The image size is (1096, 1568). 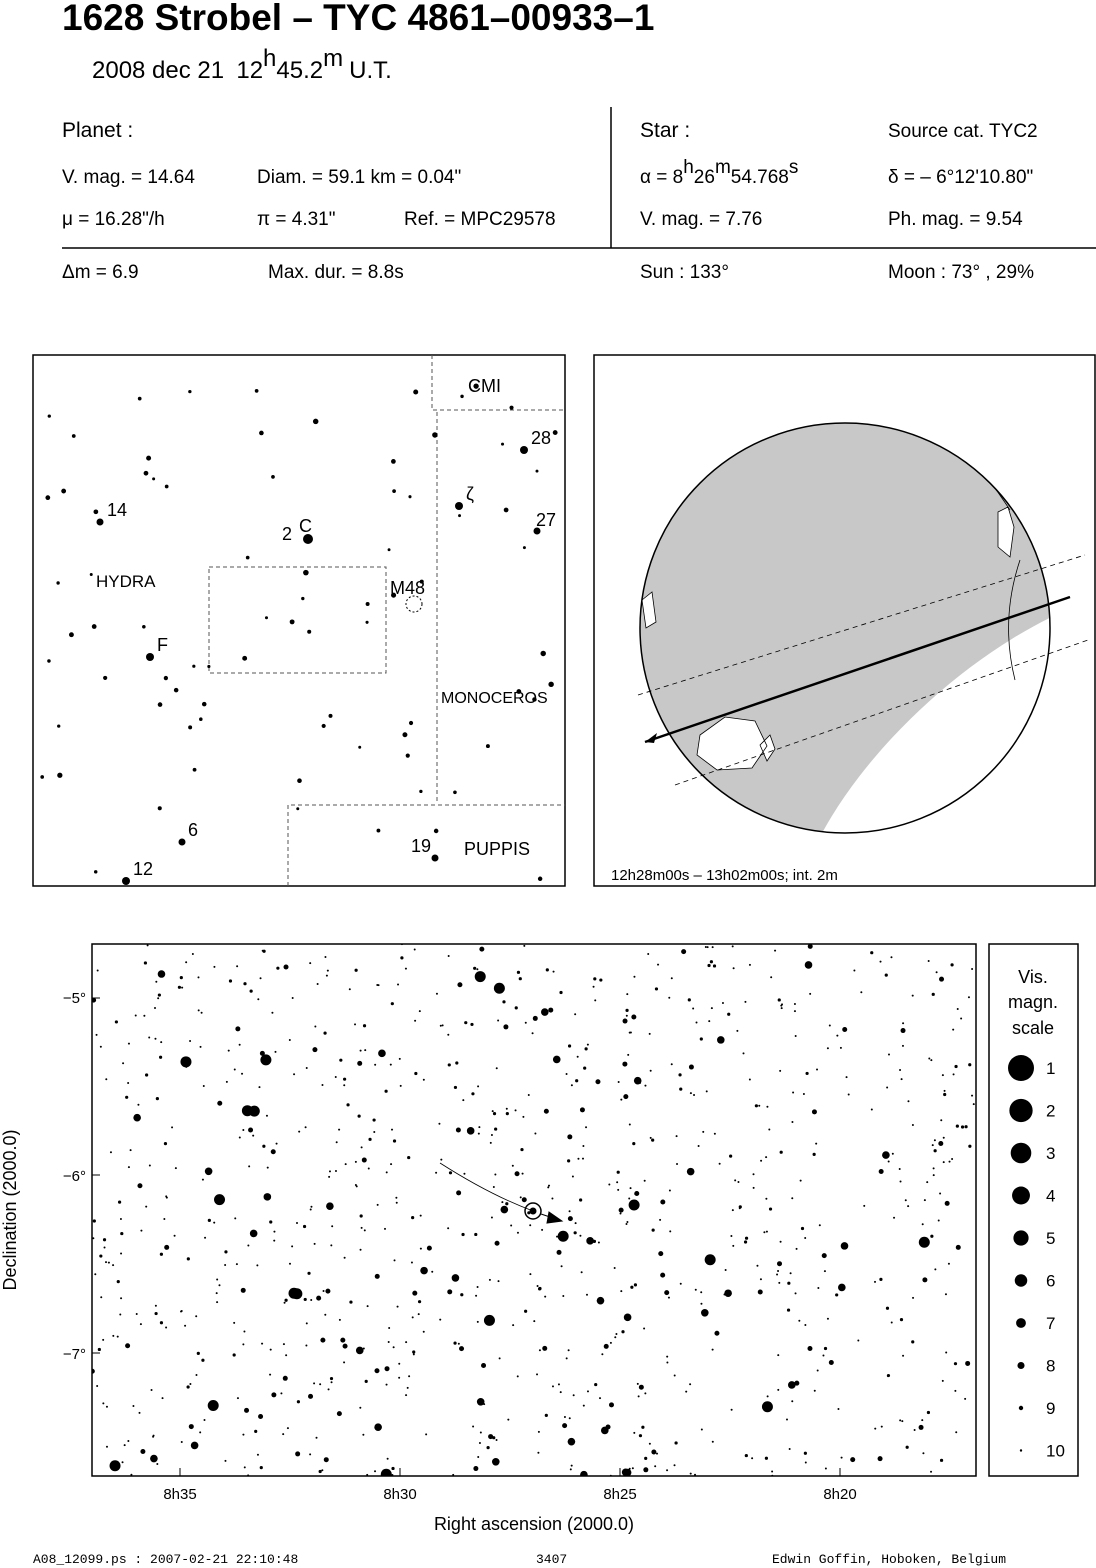 I want to click on scale-label: 3, so click(x=1050, y=1153).